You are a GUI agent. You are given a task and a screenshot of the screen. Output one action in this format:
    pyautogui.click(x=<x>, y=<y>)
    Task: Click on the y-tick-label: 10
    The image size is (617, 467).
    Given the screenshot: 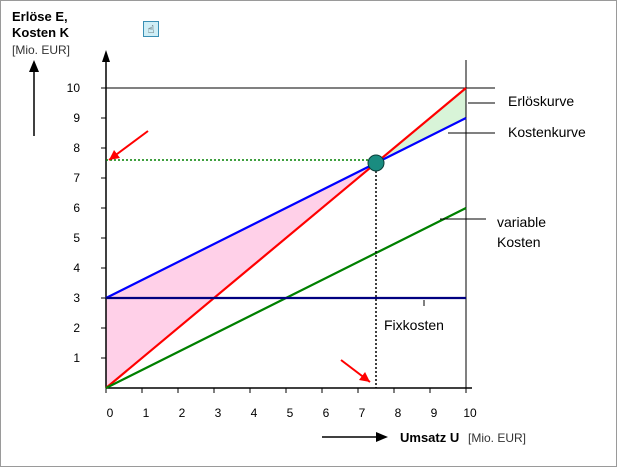 What is the action you would take?
    pyautogui.click(x=74, y=88)
    